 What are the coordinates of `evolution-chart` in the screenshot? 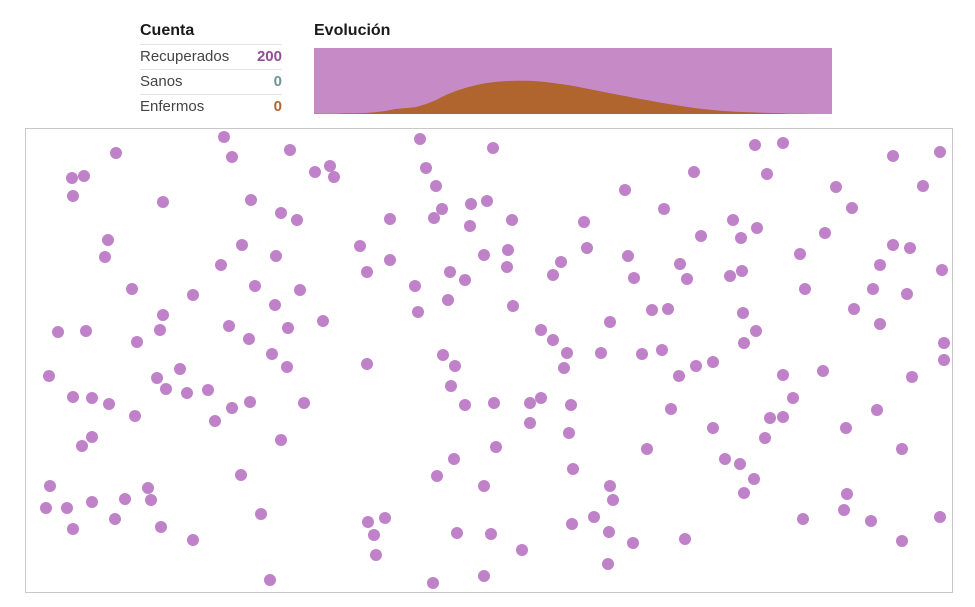 It's located at (573, 81).